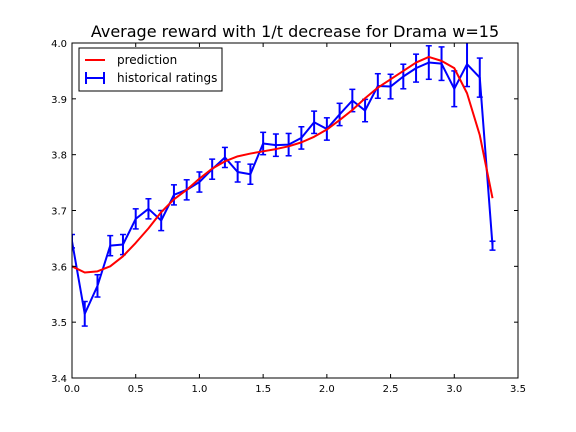 The height and width of the screenshot is (432, 576). Describe the element at coordinates (95, 78) in the screenshot. I see `legend-historical-swatch` at that location.